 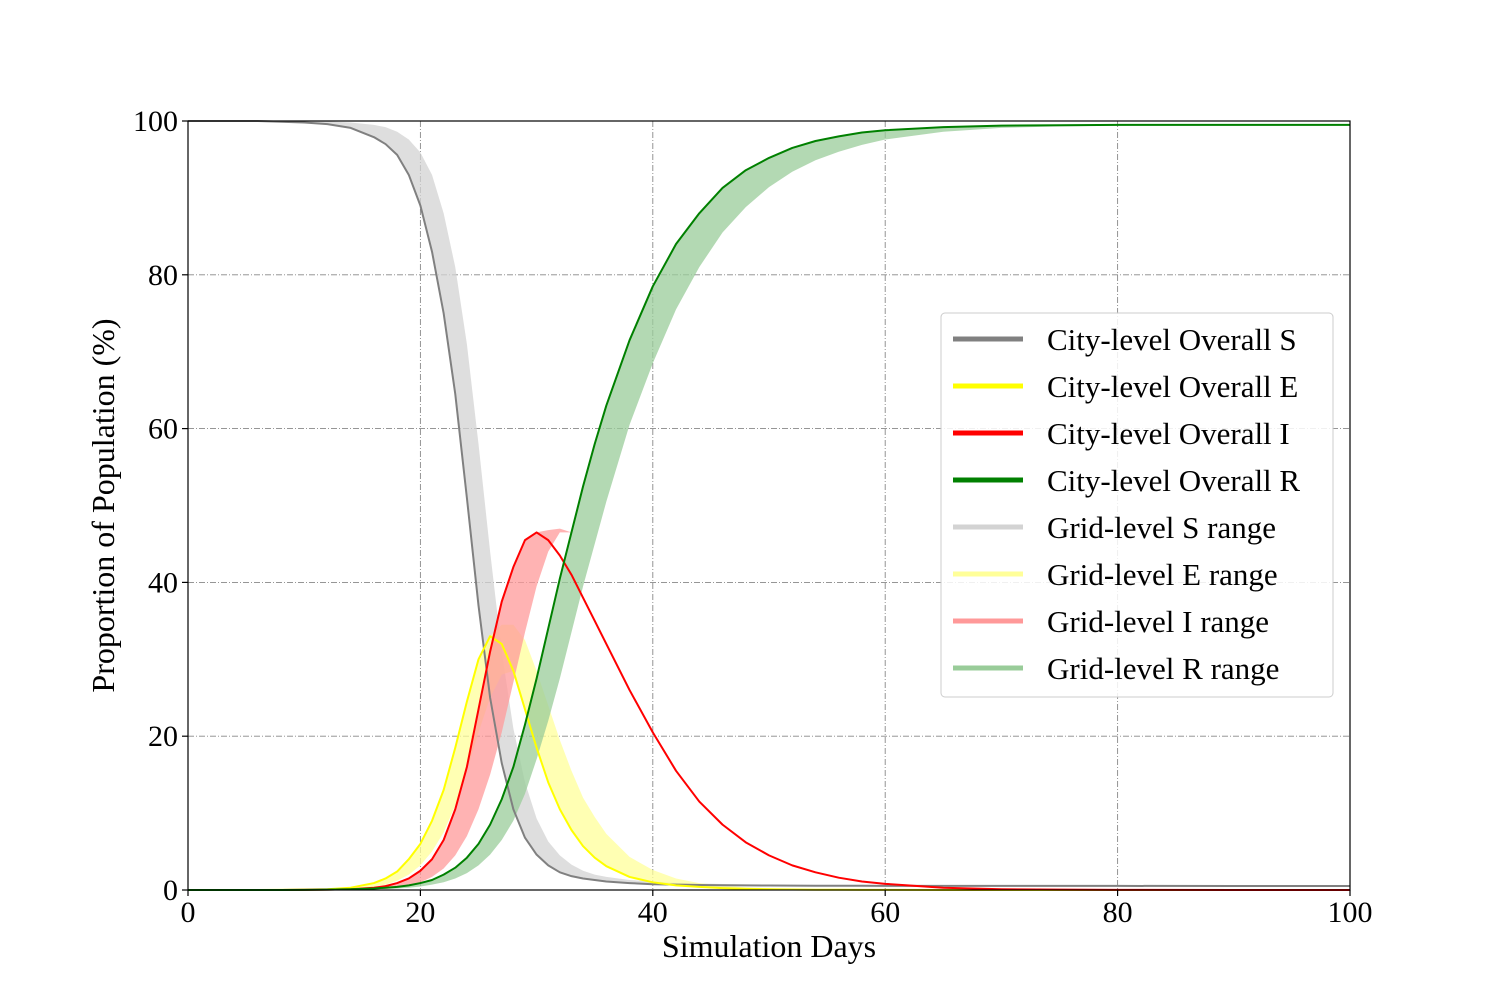 What do you see at coordinates (170, 890) in the screenshot?
I see `y-tick-label: 0` at bounding box center [170, 890].